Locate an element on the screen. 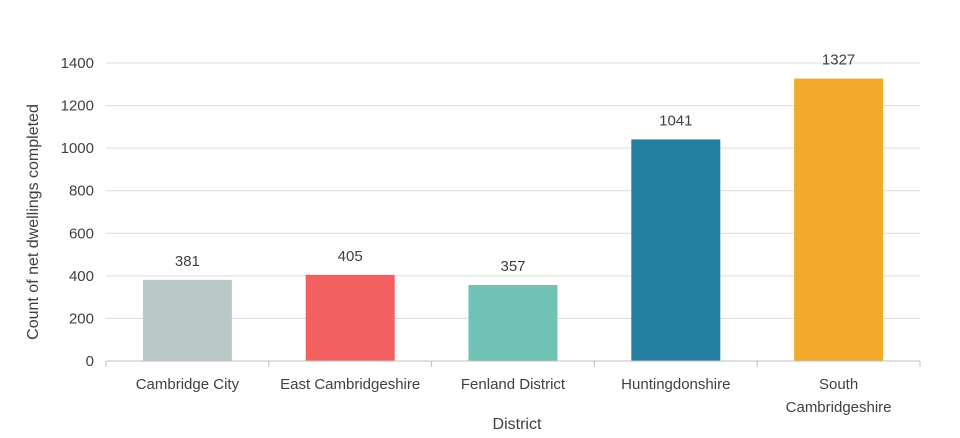 Image resolution: width=960 pixels, height=438 pixels. y-tick-label: 1400 is located at coordinates (77, 63).